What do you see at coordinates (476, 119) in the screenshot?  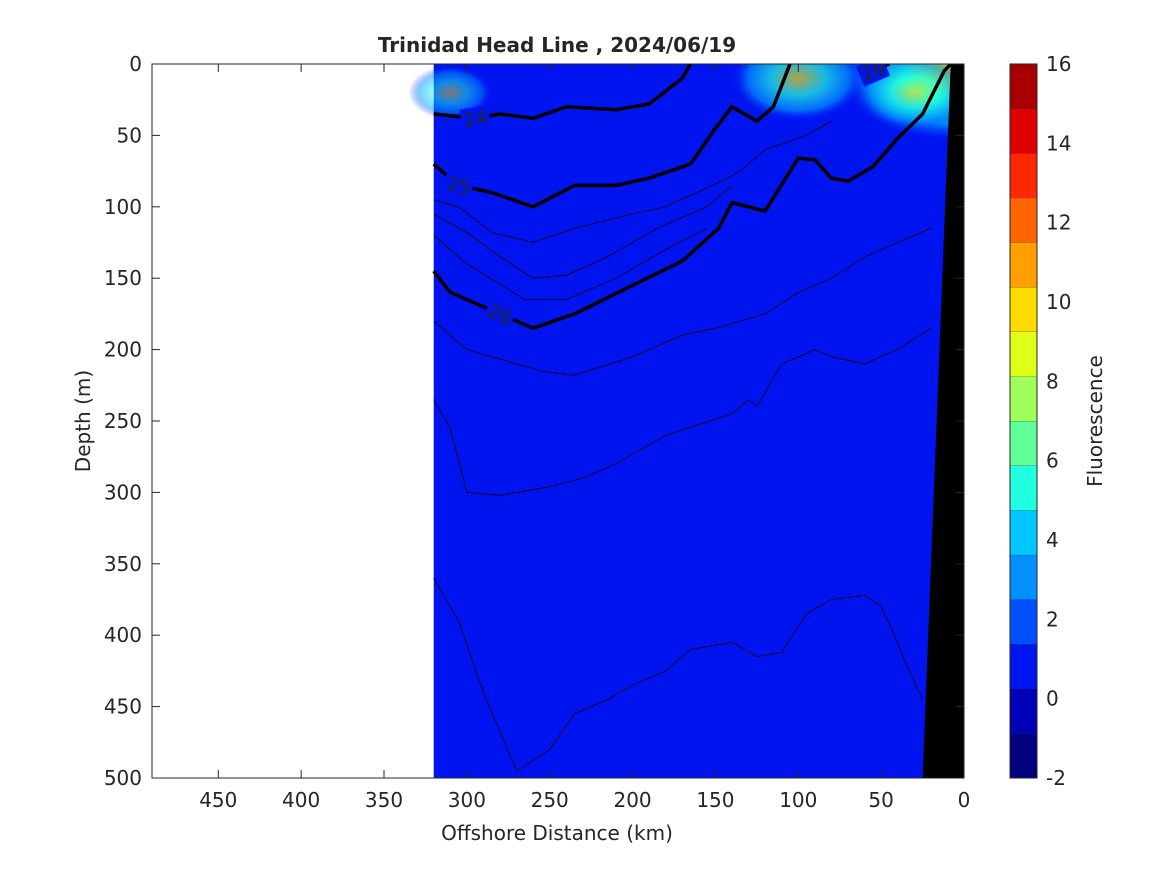 I see `density-contour-label: 24` at bounding box center [476, 119].